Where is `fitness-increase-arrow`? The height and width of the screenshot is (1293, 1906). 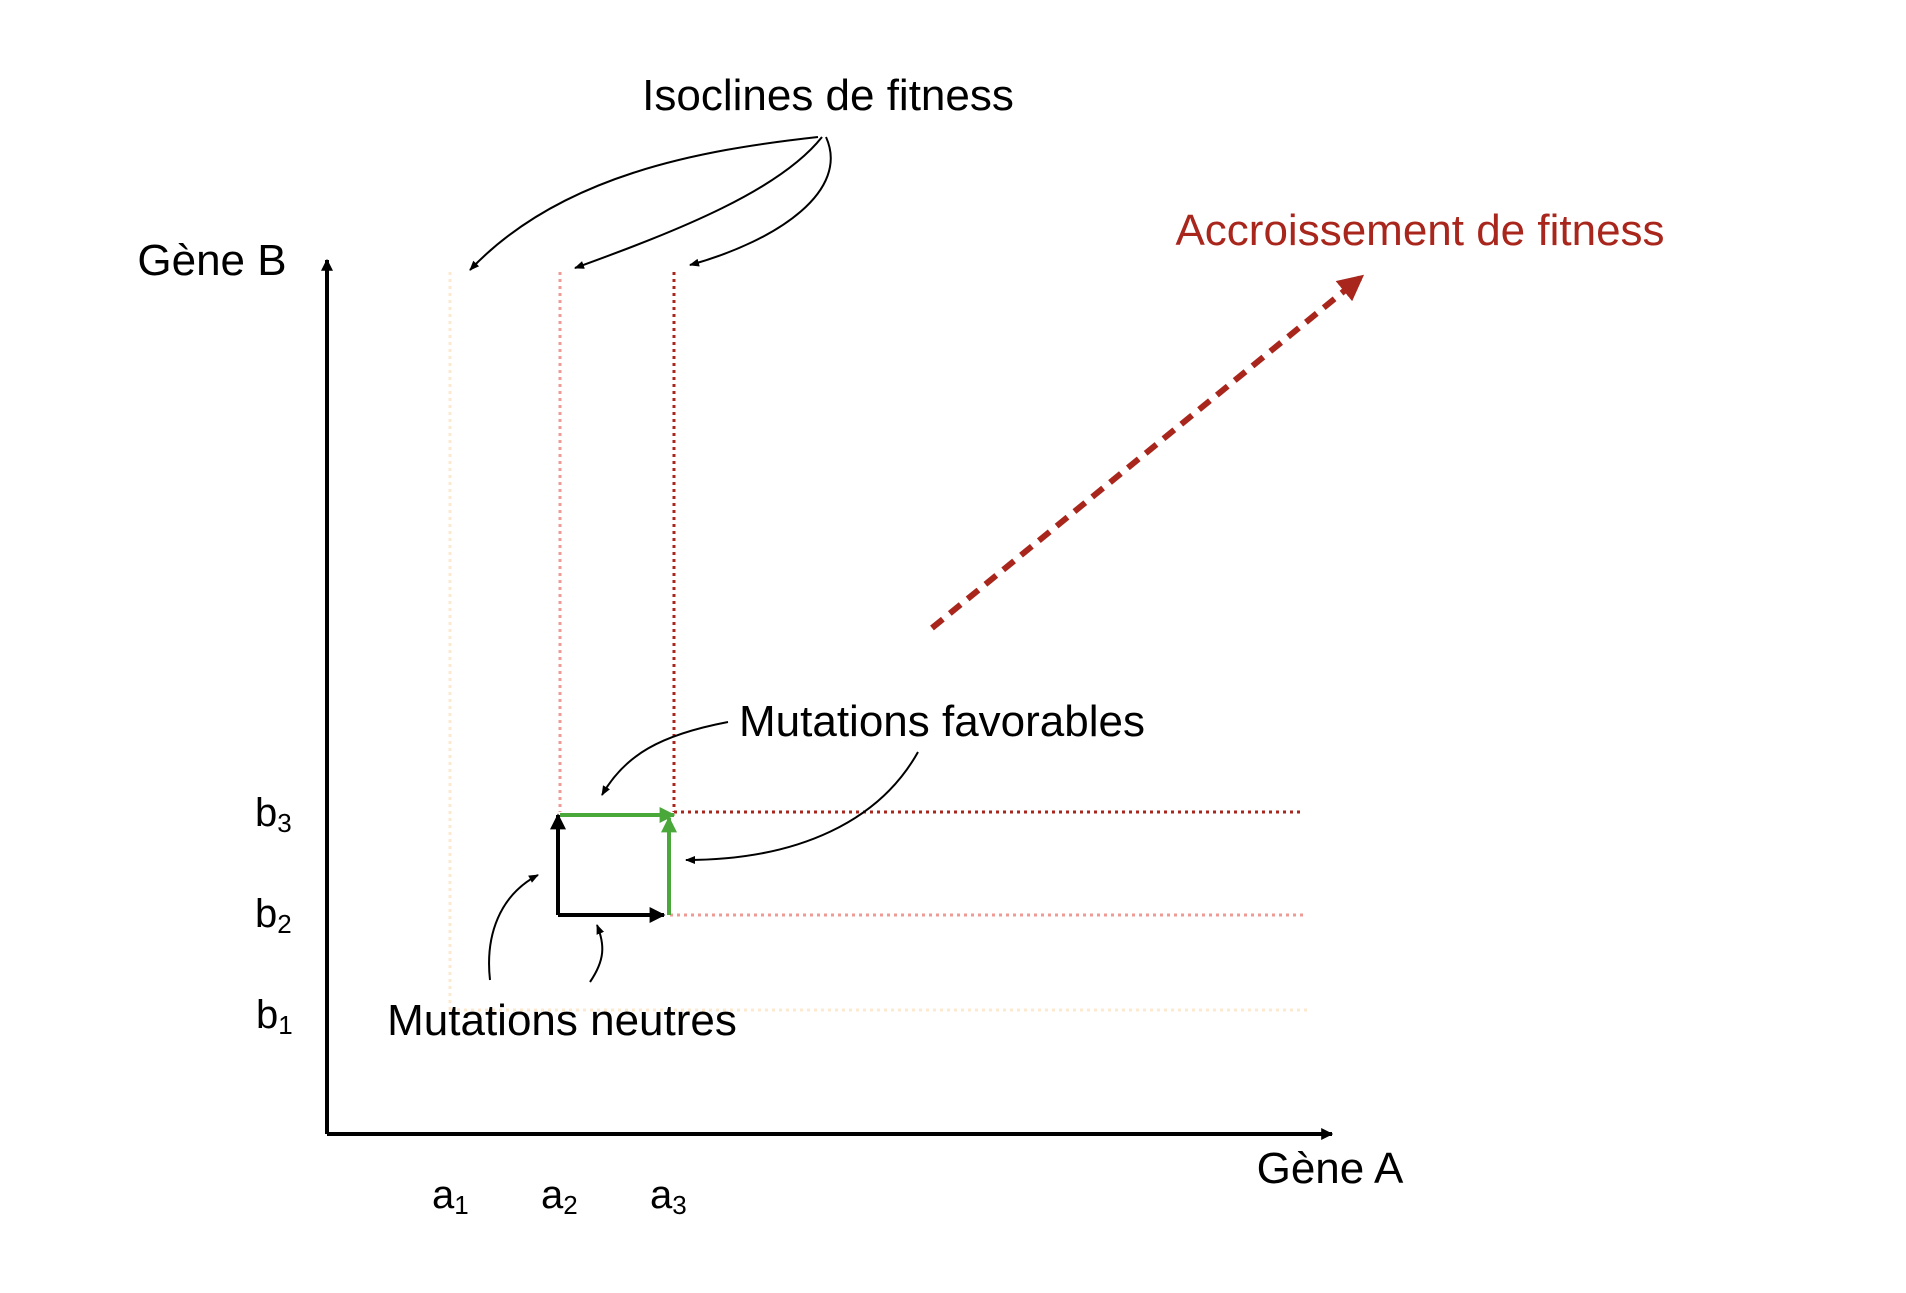
fitness-increase-arrow is located at coordinates (1147, 452).